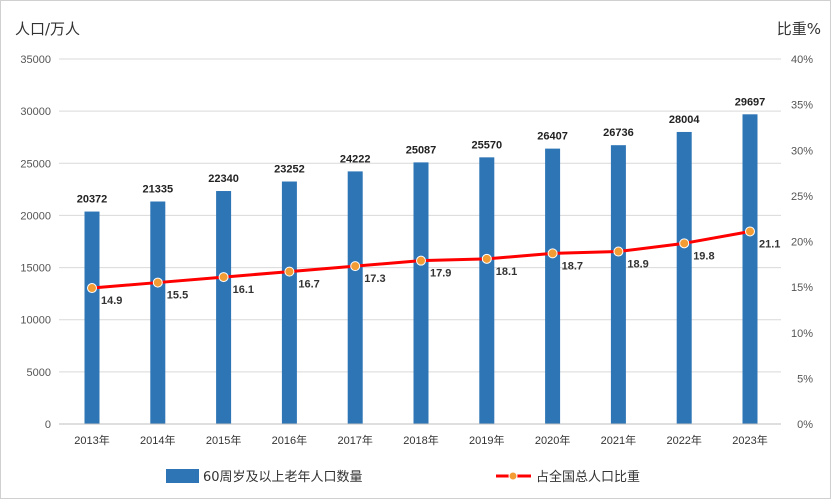 The image size is (831, 500). Describe the element at coordinates (802, 197) in the screenshot. I see `right-tick-label: 25%` at that location.